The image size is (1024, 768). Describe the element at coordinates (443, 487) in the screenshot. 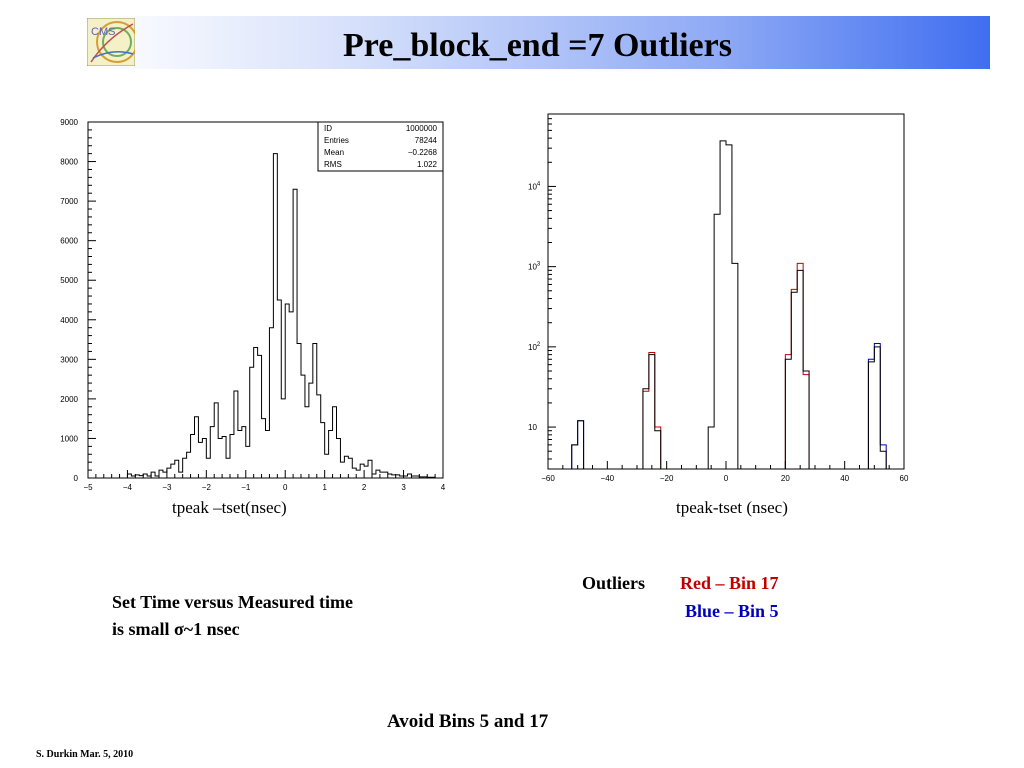

I see `x-tick-label: 4` at that location.